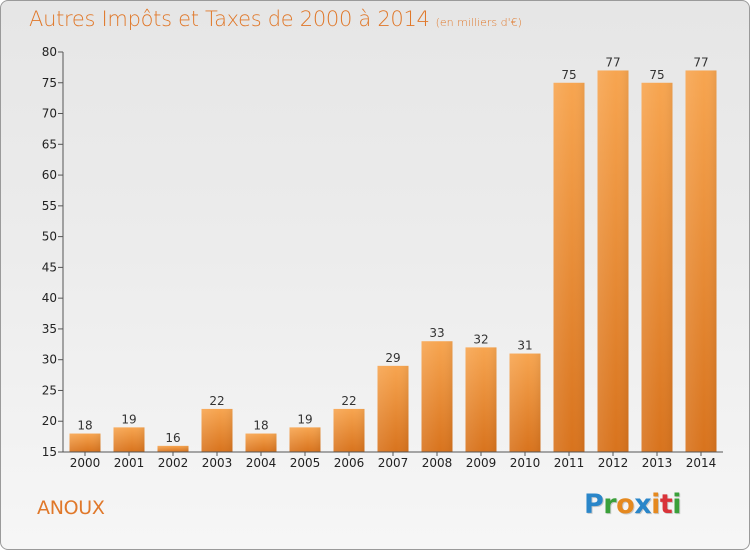 The width and height of the screenshot is (750, 550). I want to click on bar-shine-2004, so click(261, 442).